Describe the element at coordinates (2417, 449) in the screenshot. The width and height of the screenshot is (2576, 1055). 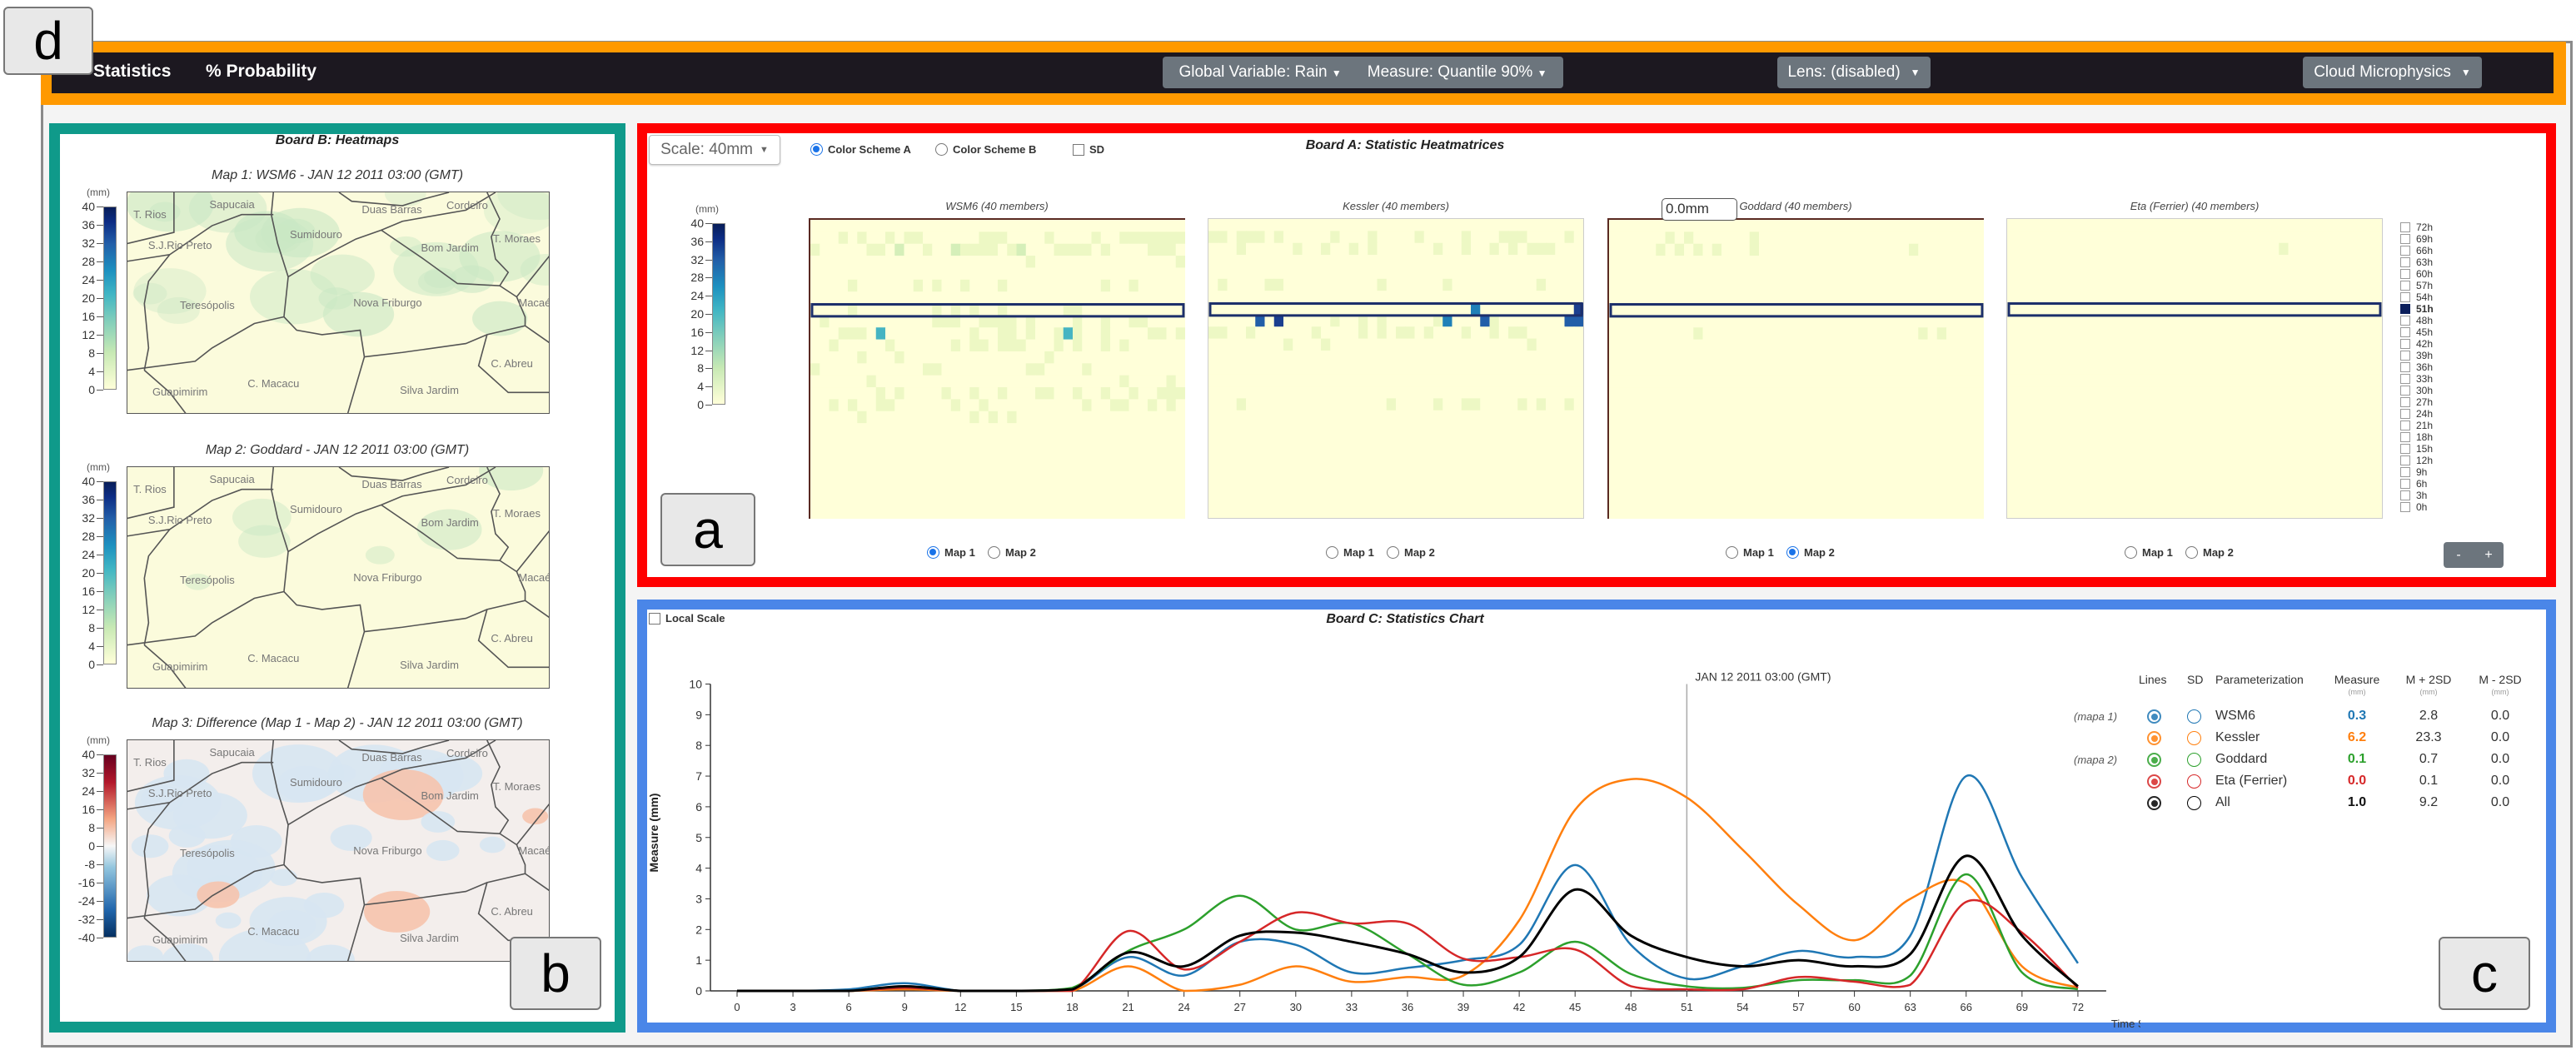
I see `time-step-checkbox: 15h` at that location.